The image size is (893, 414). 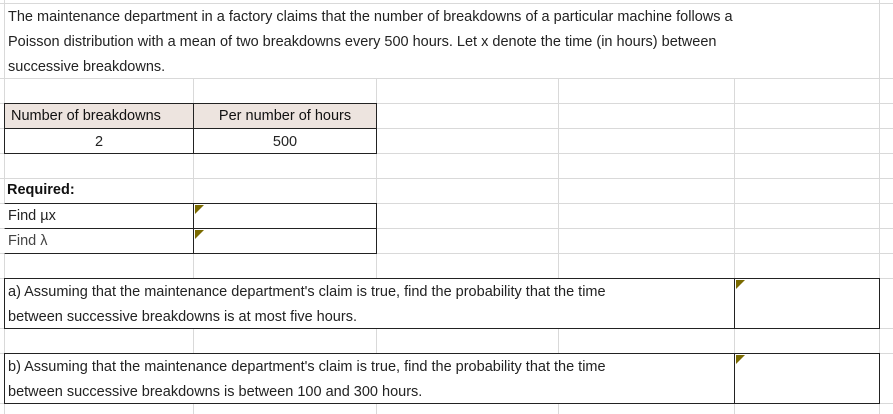 I want to click on required-title: Required:, so click(x=41, y=190).